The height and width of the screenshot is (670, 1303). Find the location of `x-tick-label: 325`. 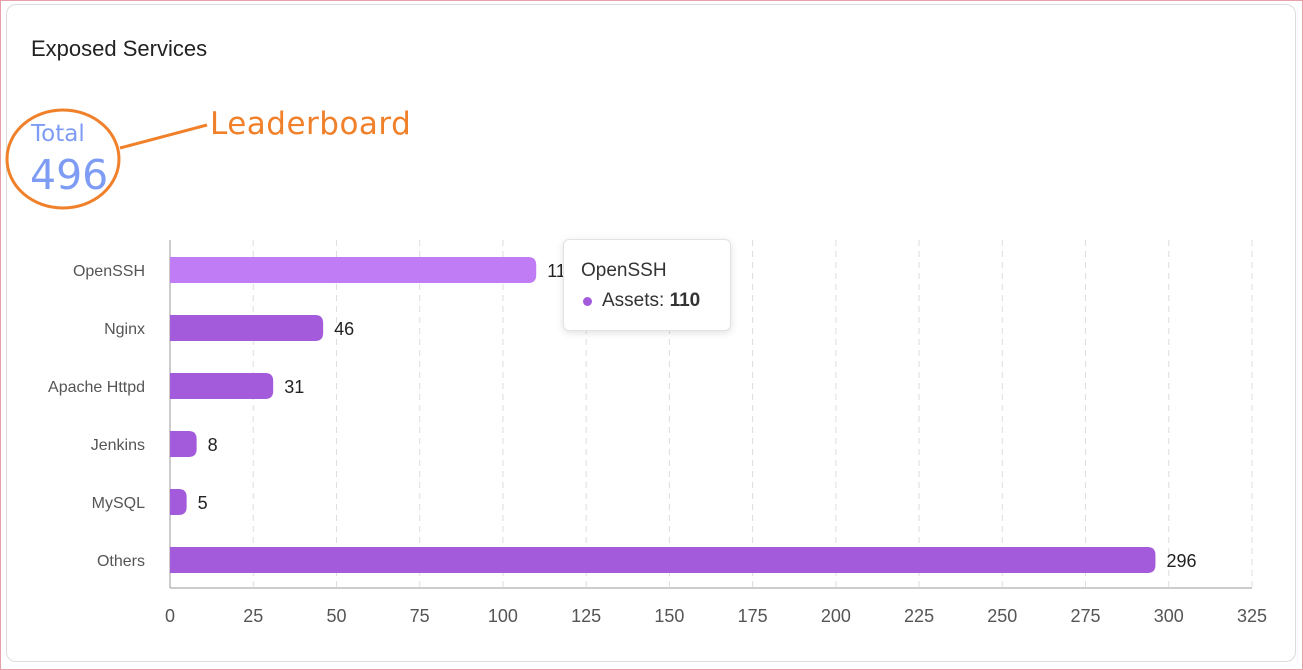

x-tick-label: 325 is located at coordinates (1252, 616).